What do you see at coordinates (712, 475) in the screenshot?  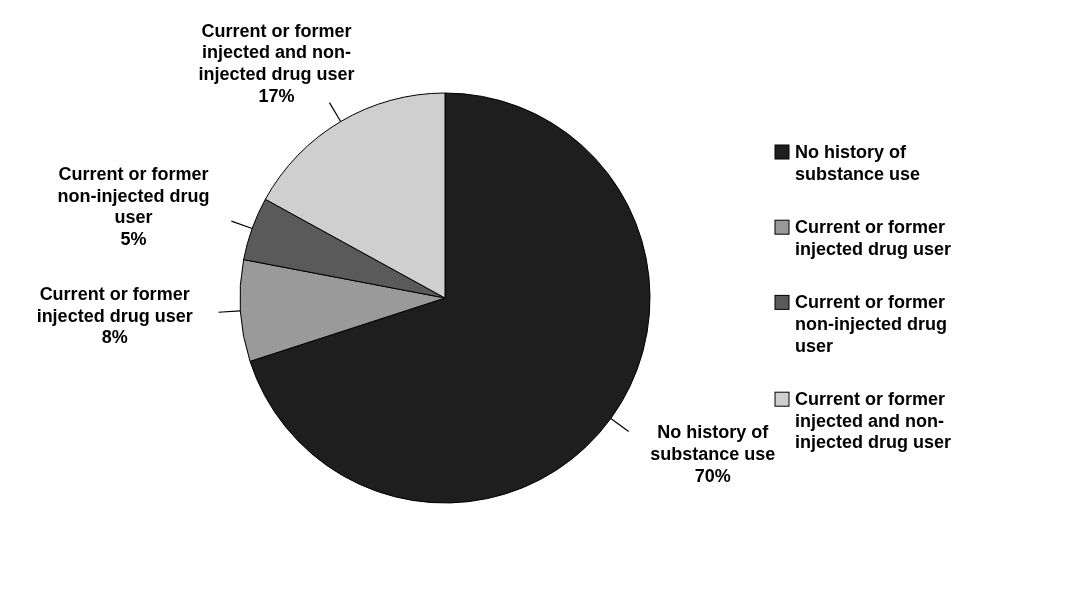 I see `data-label: 70%` at bounding box center [712, 475].